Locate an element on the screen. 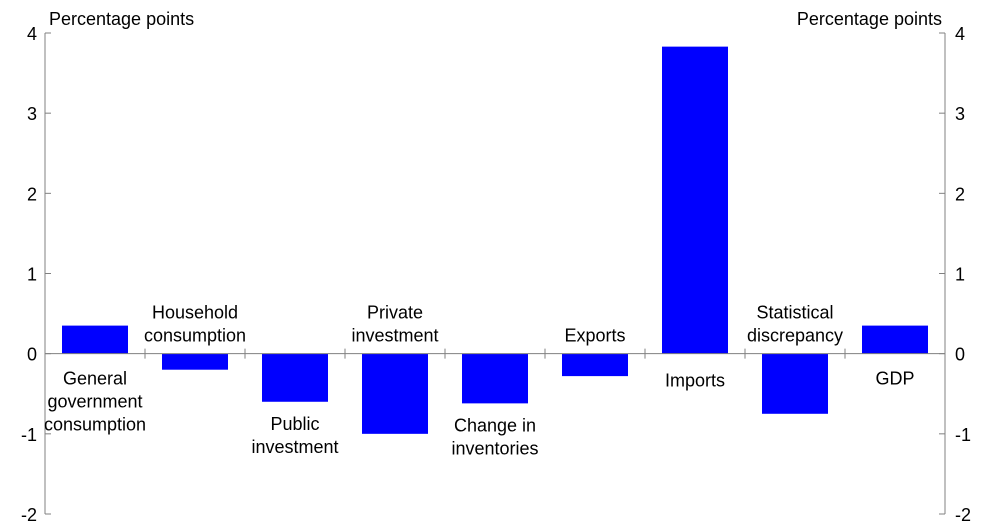 The height and width of the screenshot is (524, 987). category-label: Private investment is located at coordinates (394, 324).